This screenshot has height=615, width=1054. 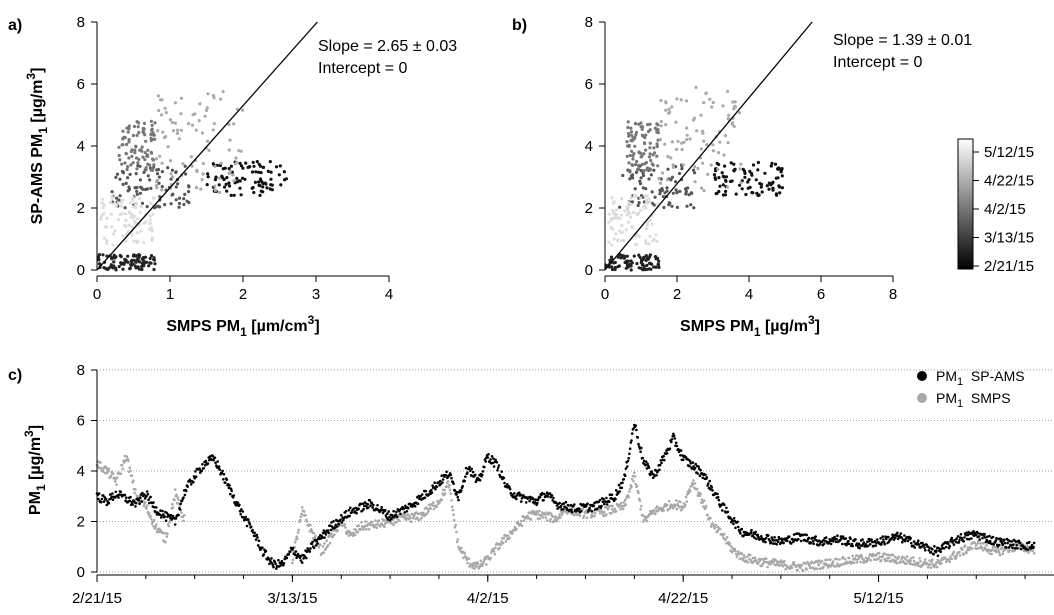 What do you see at coordinates (971, 389) in the screenshot?
I see `panel-c-legend: PM1 SP-AMS PM1 SMPS` at bounding box center [971, 389].